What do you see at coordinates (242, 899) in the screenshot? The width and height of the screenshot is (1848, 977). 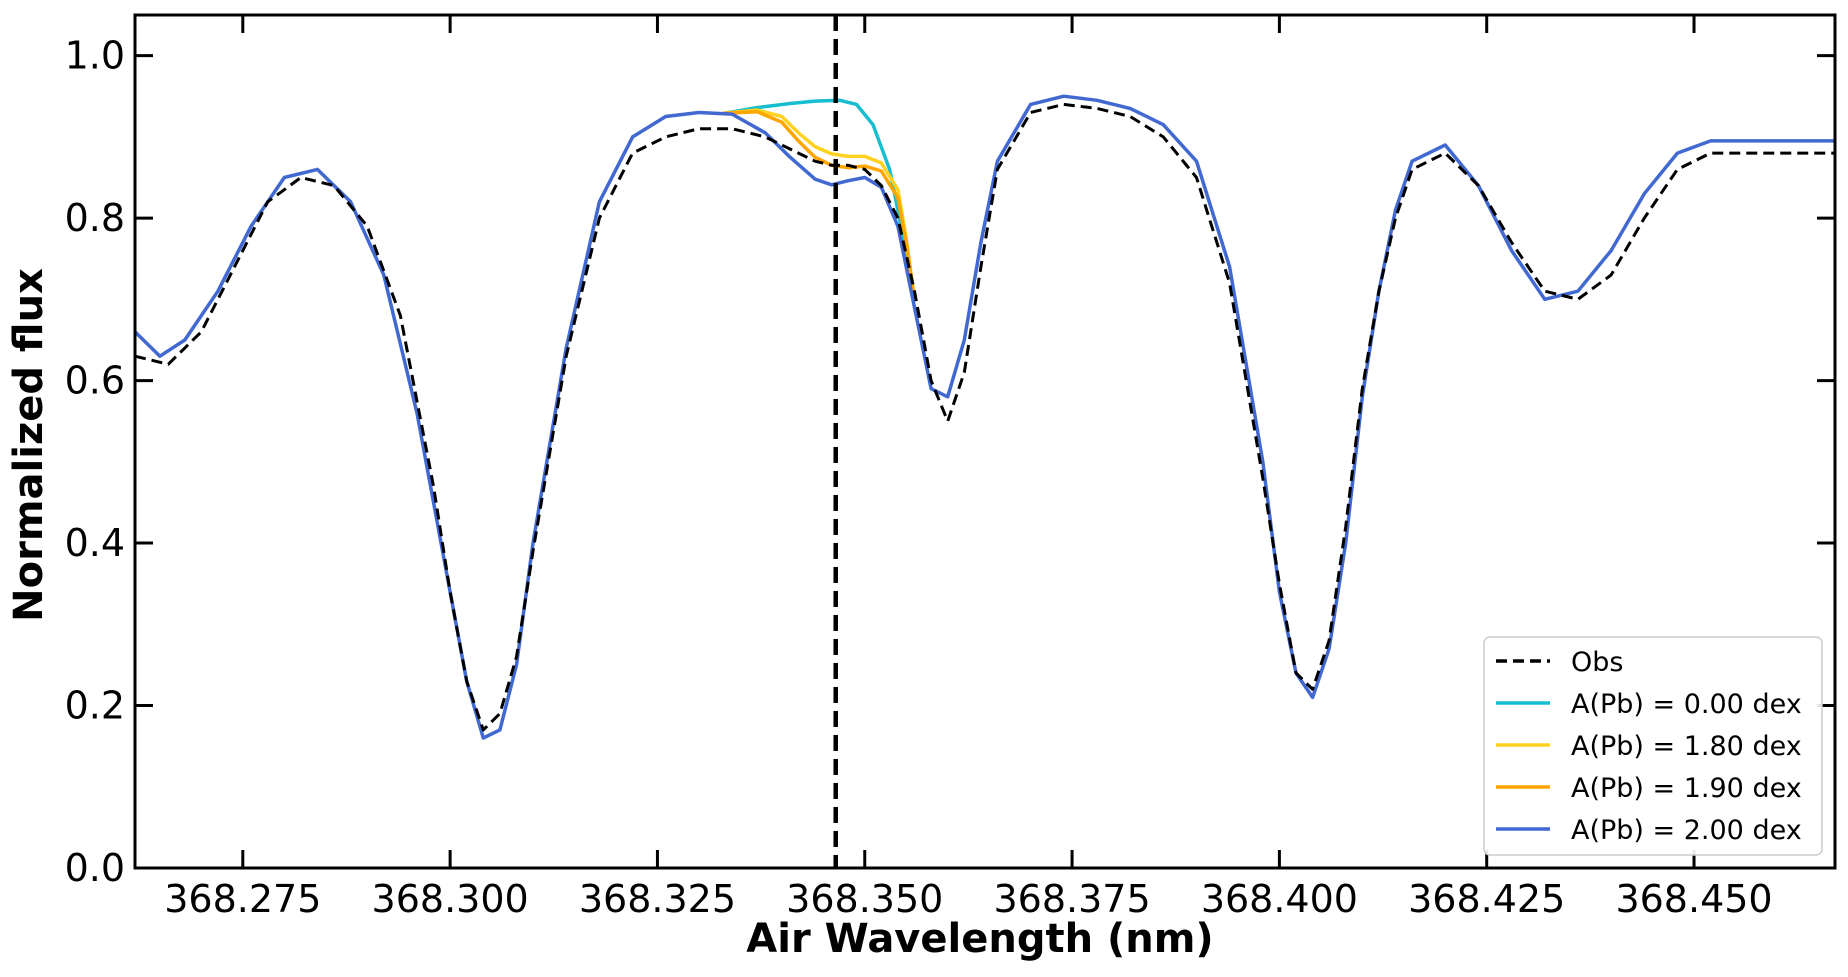 I see `x-tick-label: 368.275` at bounding box center [242, 899].